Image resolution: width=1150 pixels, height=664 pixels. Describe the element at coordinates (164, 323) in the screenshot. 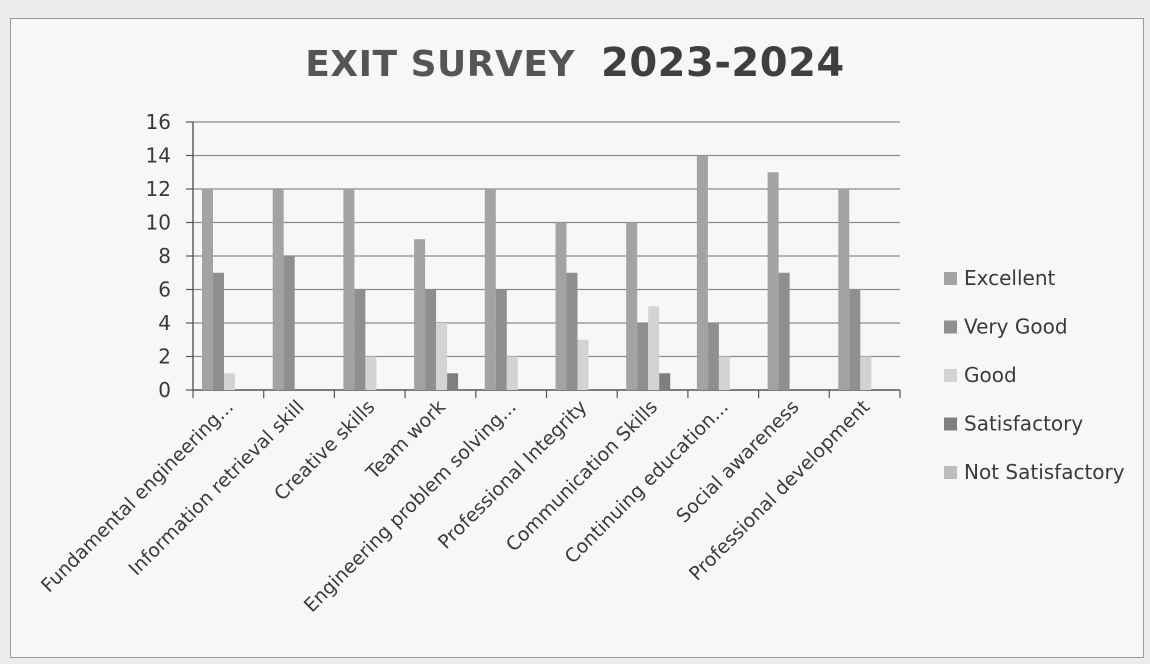

I see `y-tick-label: 4` at that location.